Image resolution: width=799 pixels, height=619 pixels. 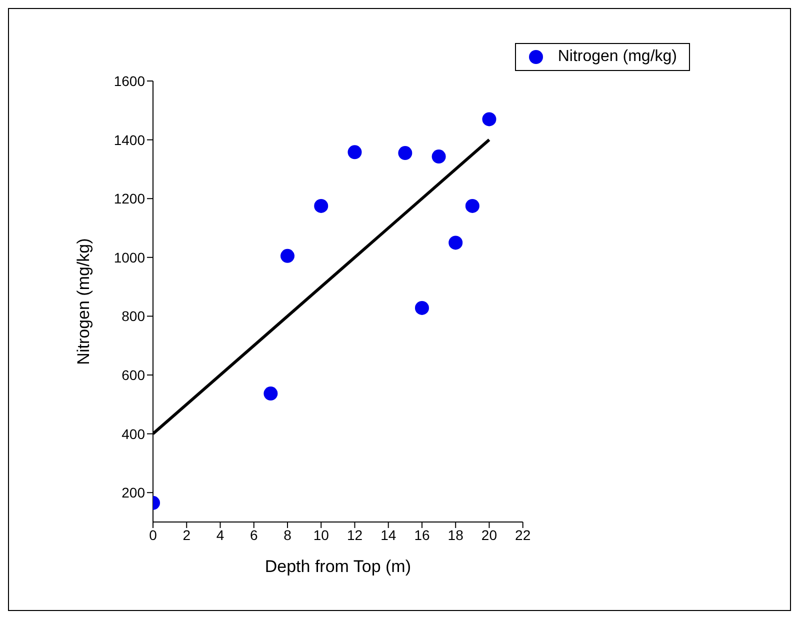 I want to click on legend-label: Nitrogen (mg/kg), so click(x=617, y=57).